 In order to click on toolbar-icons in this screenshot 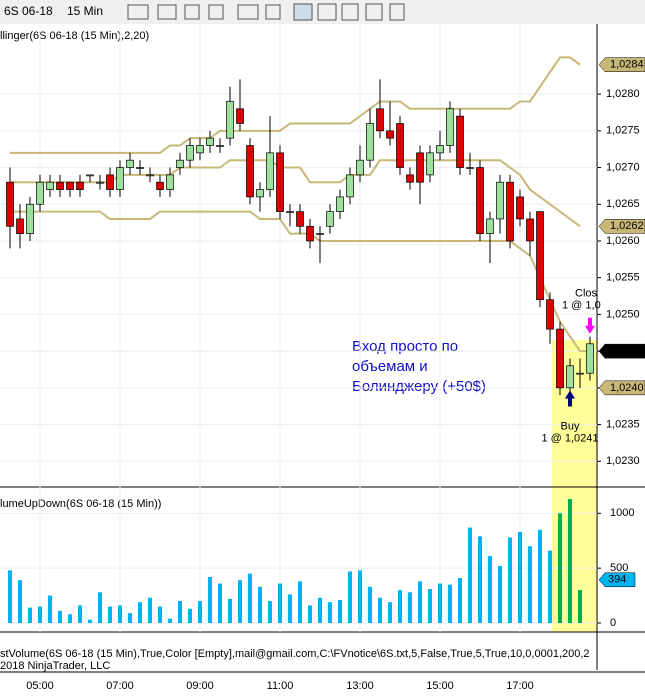, I will do `click(266, 12)`.